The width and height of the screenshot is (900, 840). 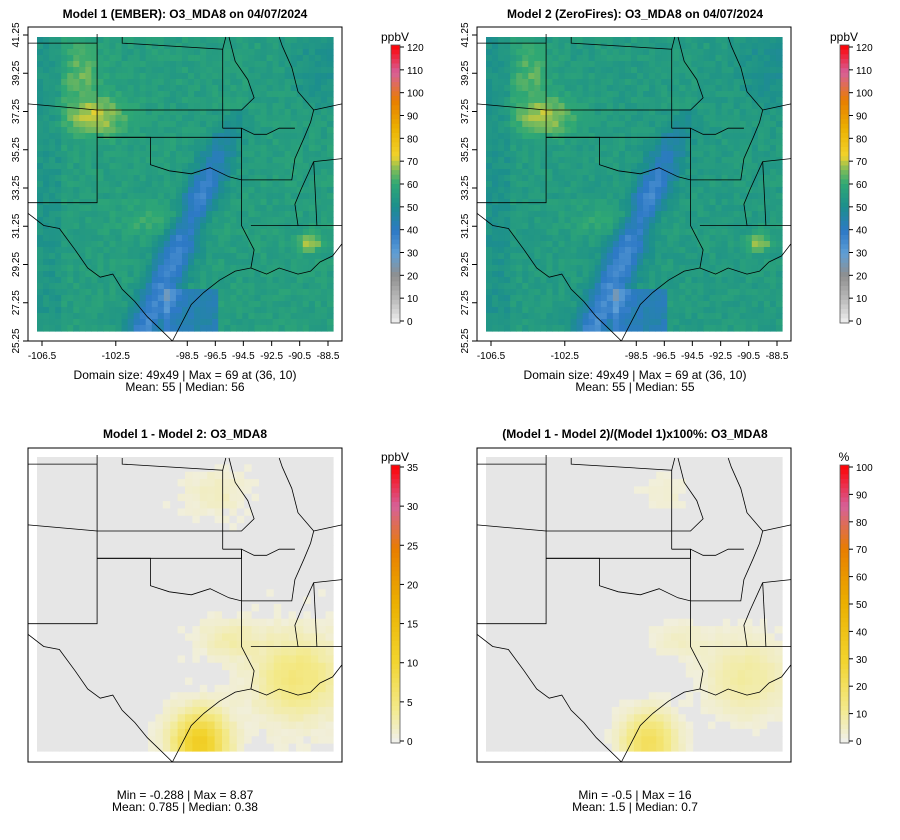 I want to click on stats-line-1: Min = -0.288 | Max = 8.87, so click(x=185, y=795).